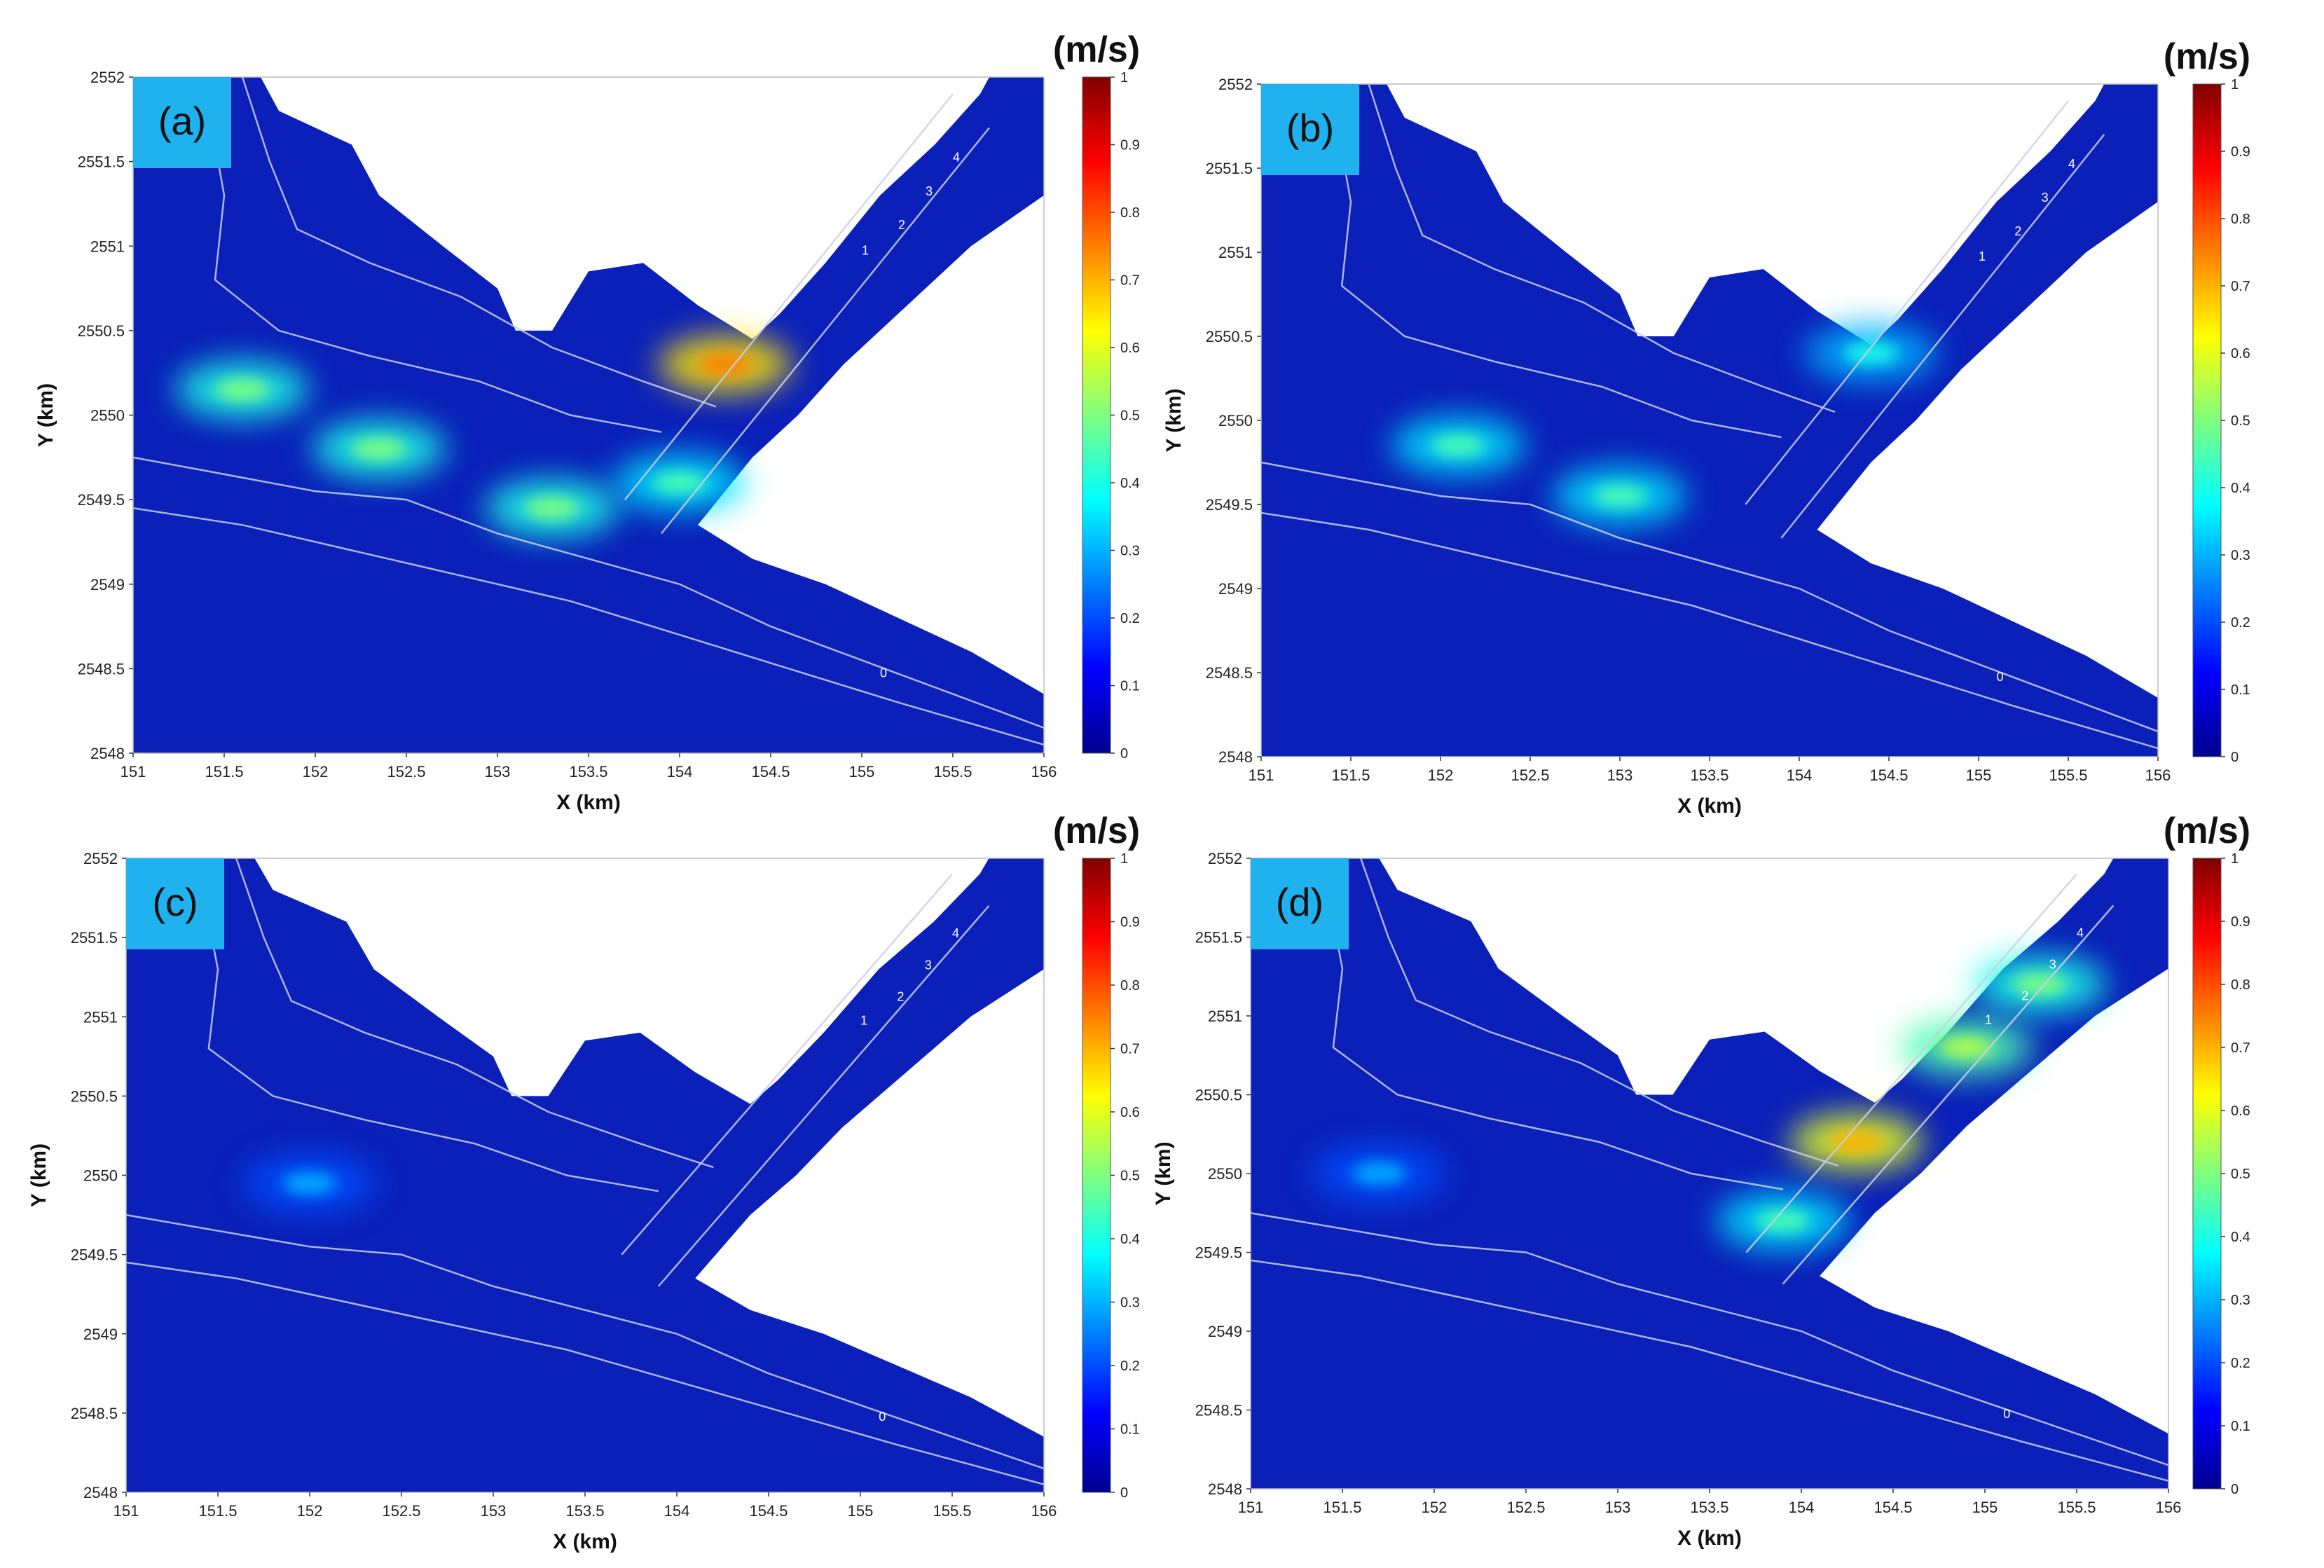 The height and width of the screenshot is (1568, 2324). I want to click on contour-label: 1, so click(1982, 256).